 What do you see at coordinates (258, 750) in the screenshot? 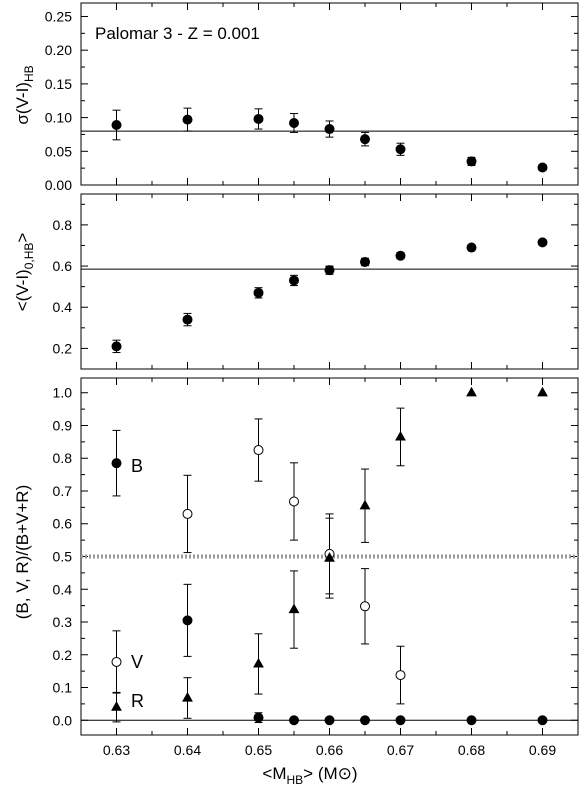
I see `x-tick-label: 0.65` at bounding box center [258, 750].